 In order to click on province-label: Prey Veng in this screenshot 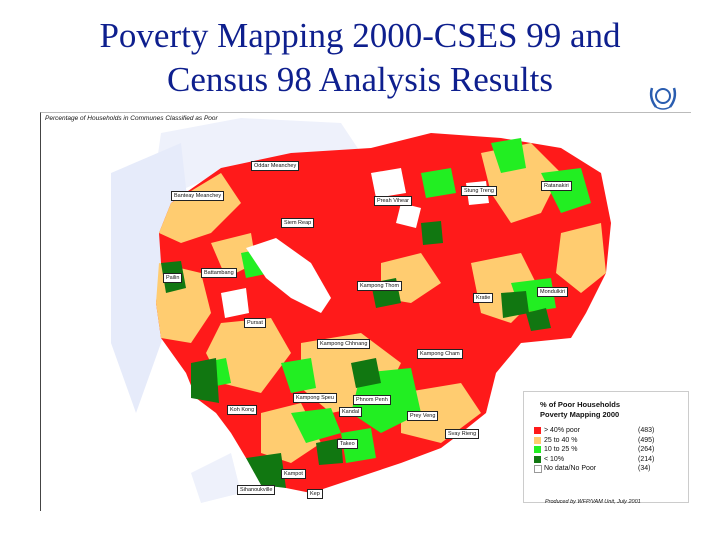, I will do `click(423, 416)`.